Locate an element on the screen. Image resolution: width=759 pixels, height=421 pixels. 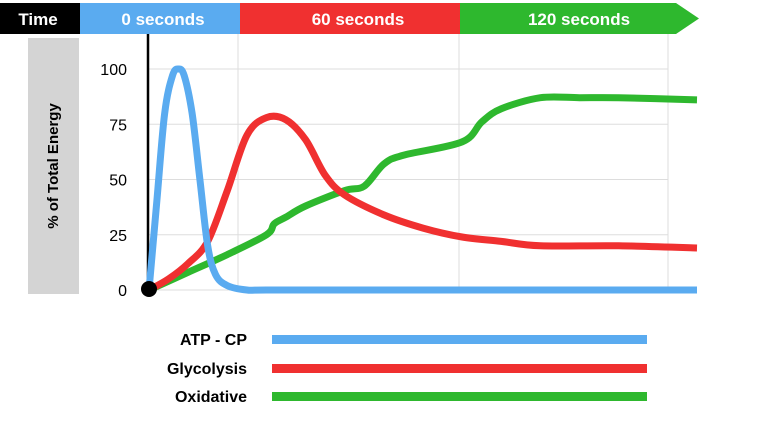
timeline-bar: Time 0 seconds 60 seconds 120 seconds is located at coordinates (349, 18).